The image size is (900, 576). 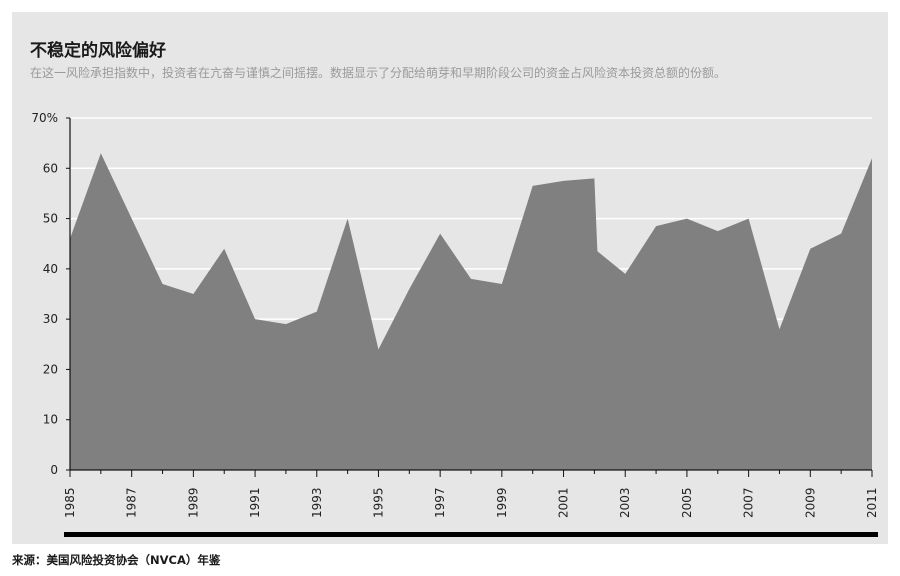 What do you see at coordinates (54, 470) in the screenshot?
I see `y-tick-label: 0` at bounding box center [54, 470].